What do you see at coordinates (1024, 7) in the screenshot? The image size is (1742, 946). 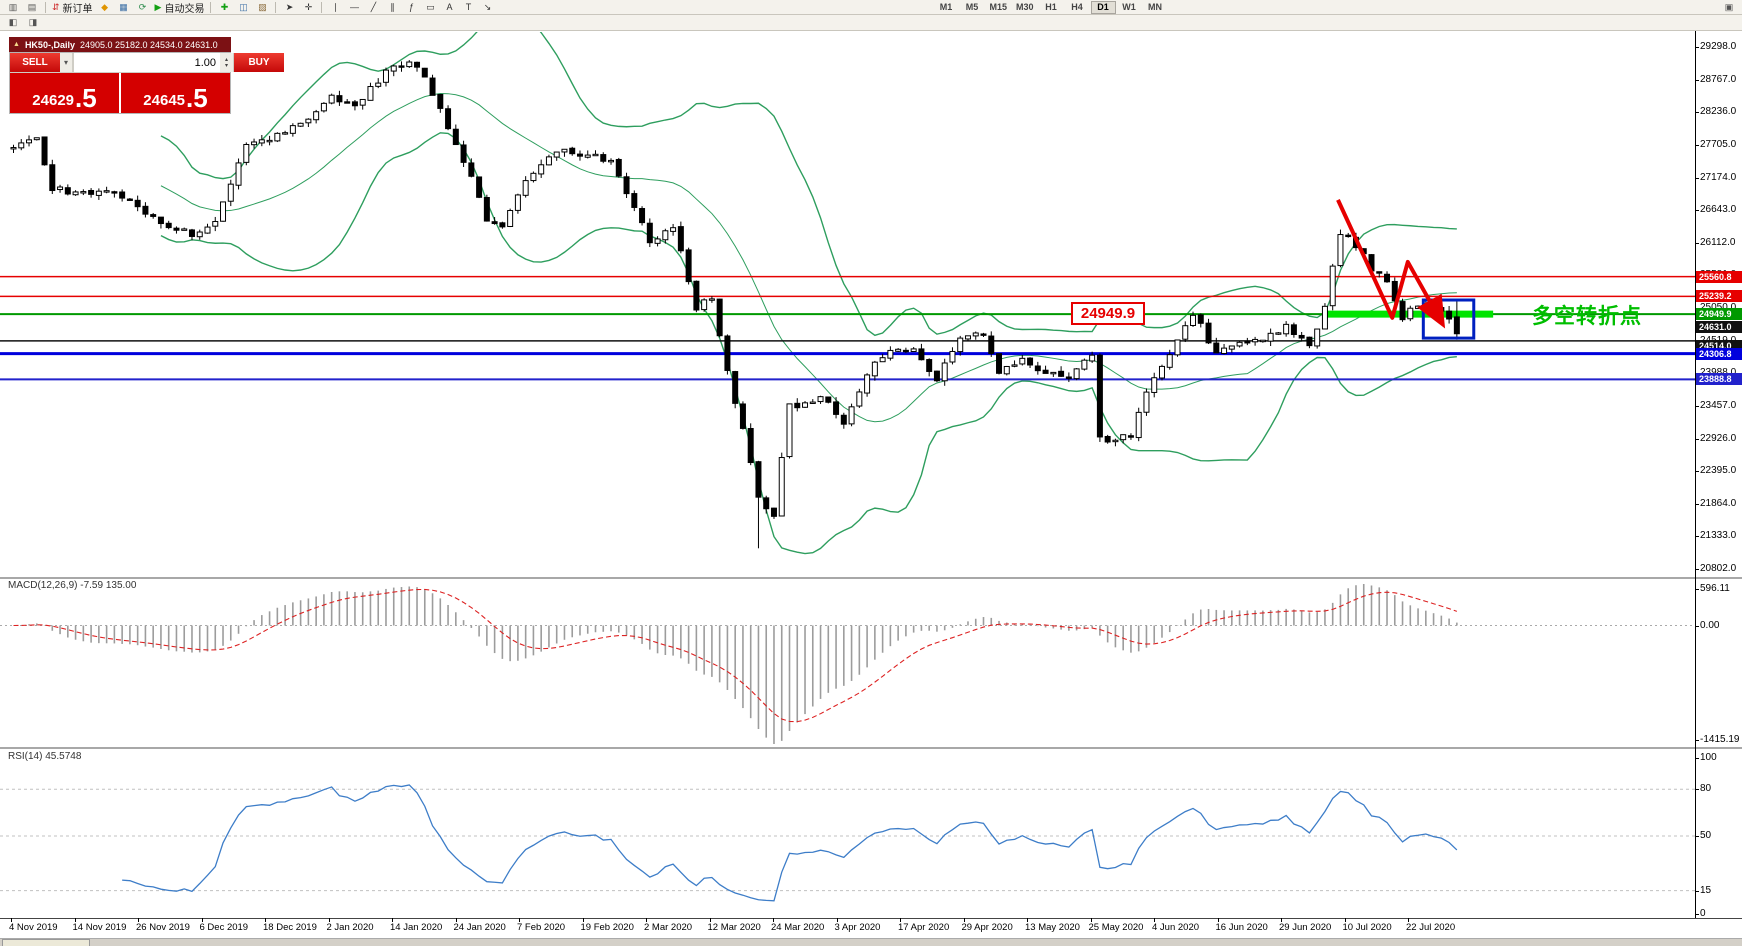 I see `timeframe-m30-button: M30` at bounding box center [1024, 7].